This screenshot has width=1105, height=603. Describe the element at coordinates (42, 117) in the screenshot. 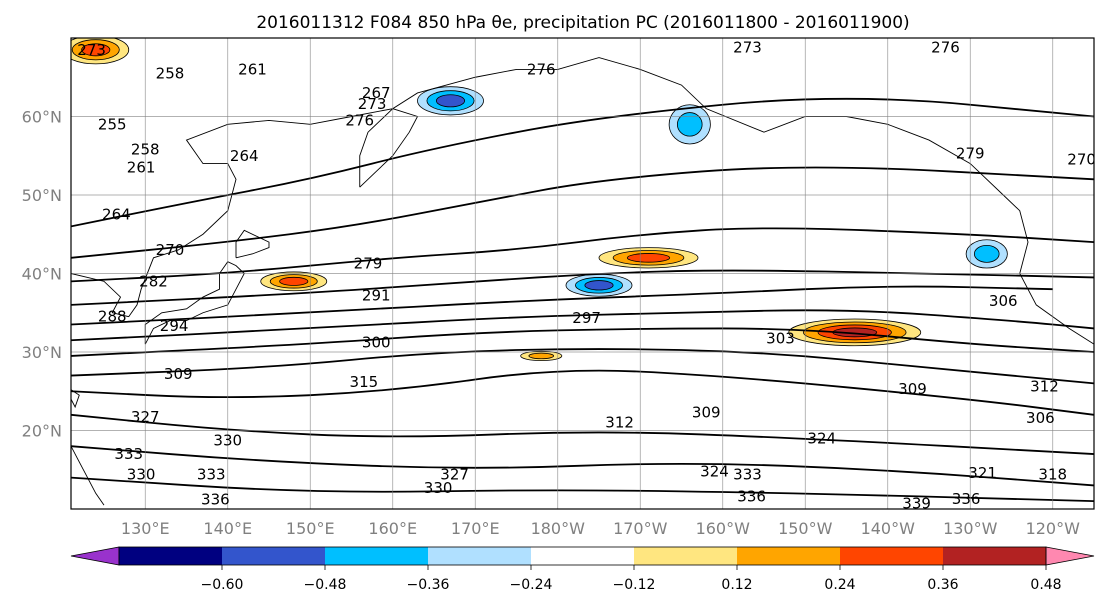

I see `latitude-tick-label: 60°N` at that location.